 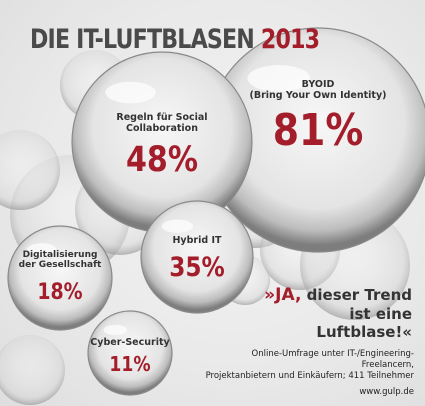 I want to click on bubble-value: 81%, so click(x=318, y=130).